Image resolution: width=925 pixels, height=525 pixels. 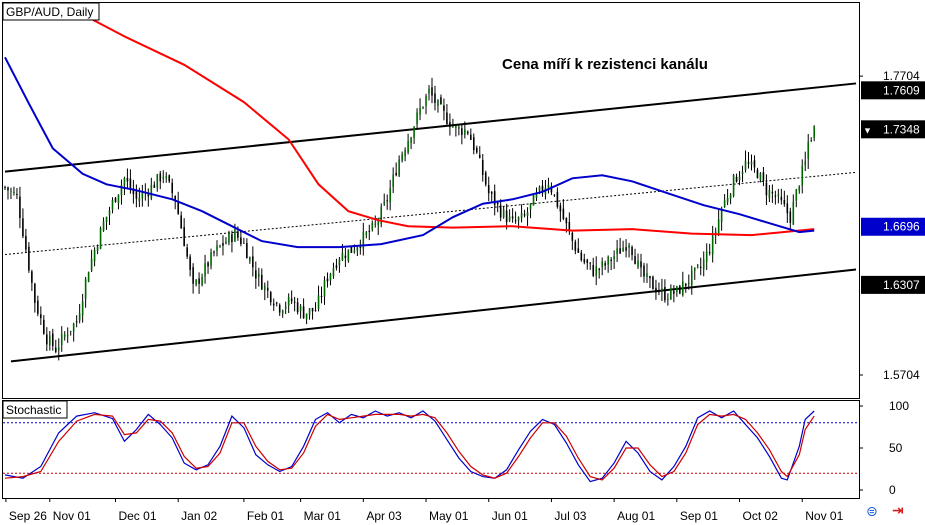 What do you see at coordinates (901, 76) in the screenshot?
I see `price-tick-label: 1.7704` at bounding box center [901, 76].